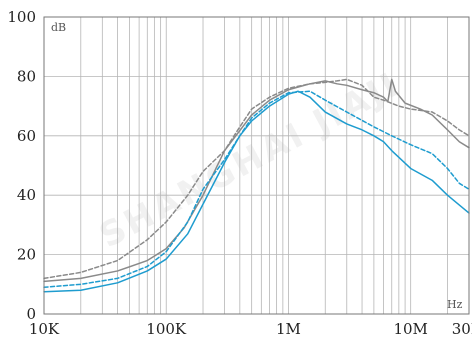 This screenshot has height=341, width=472. Describe the element at coordinates (288, 329) in the screenshot. I see `x-tick-label: 1M` at that location.